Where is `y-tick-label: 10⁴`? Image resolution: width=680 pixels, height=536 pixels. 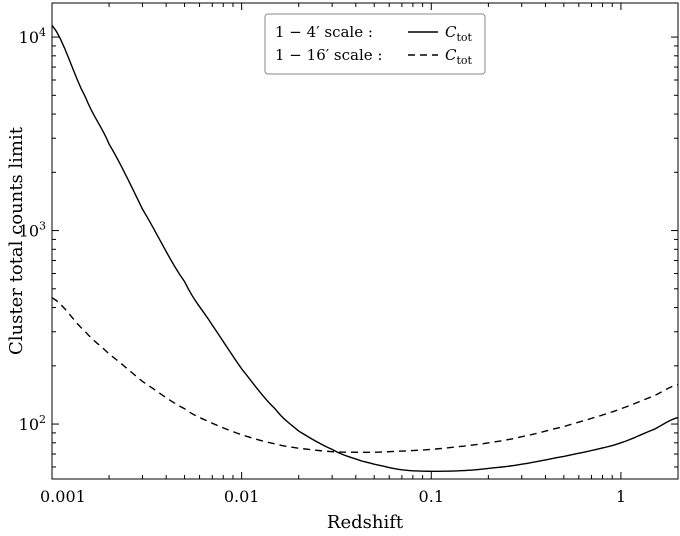 y-tick-label: 10⁴ is located at coordinates (32, 36).